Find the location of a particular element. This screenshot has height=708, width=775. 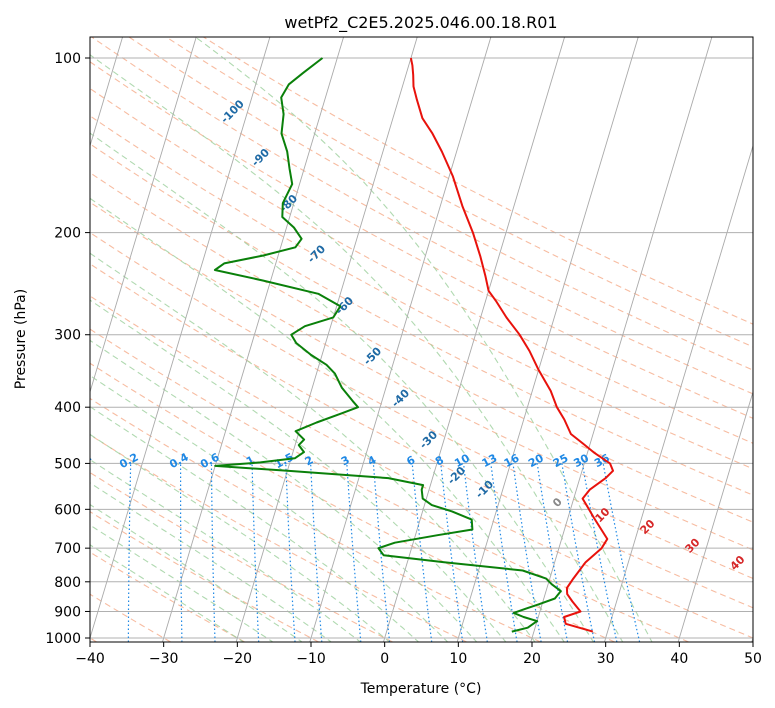

dry-adiabat-label: -10 is located at coordinates (484, 489).